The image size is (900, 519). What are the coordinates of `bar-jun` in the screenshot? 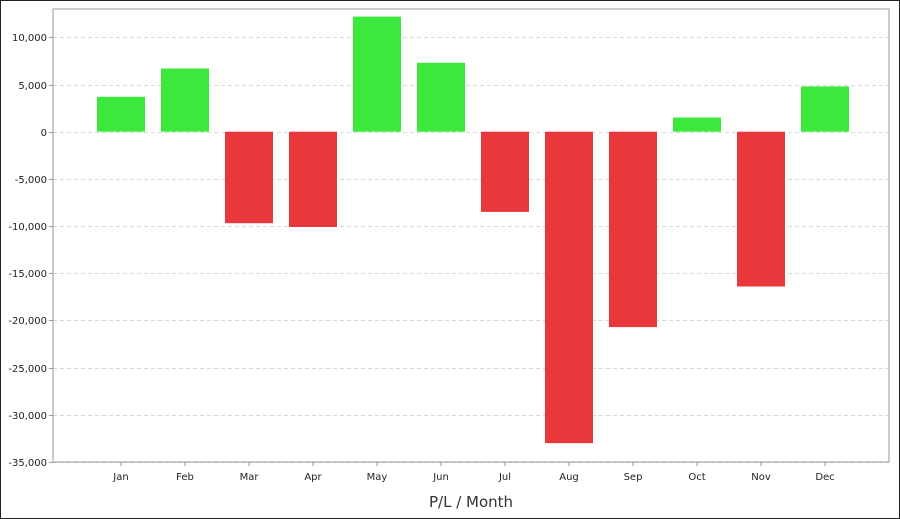 It's located at (441, 97).